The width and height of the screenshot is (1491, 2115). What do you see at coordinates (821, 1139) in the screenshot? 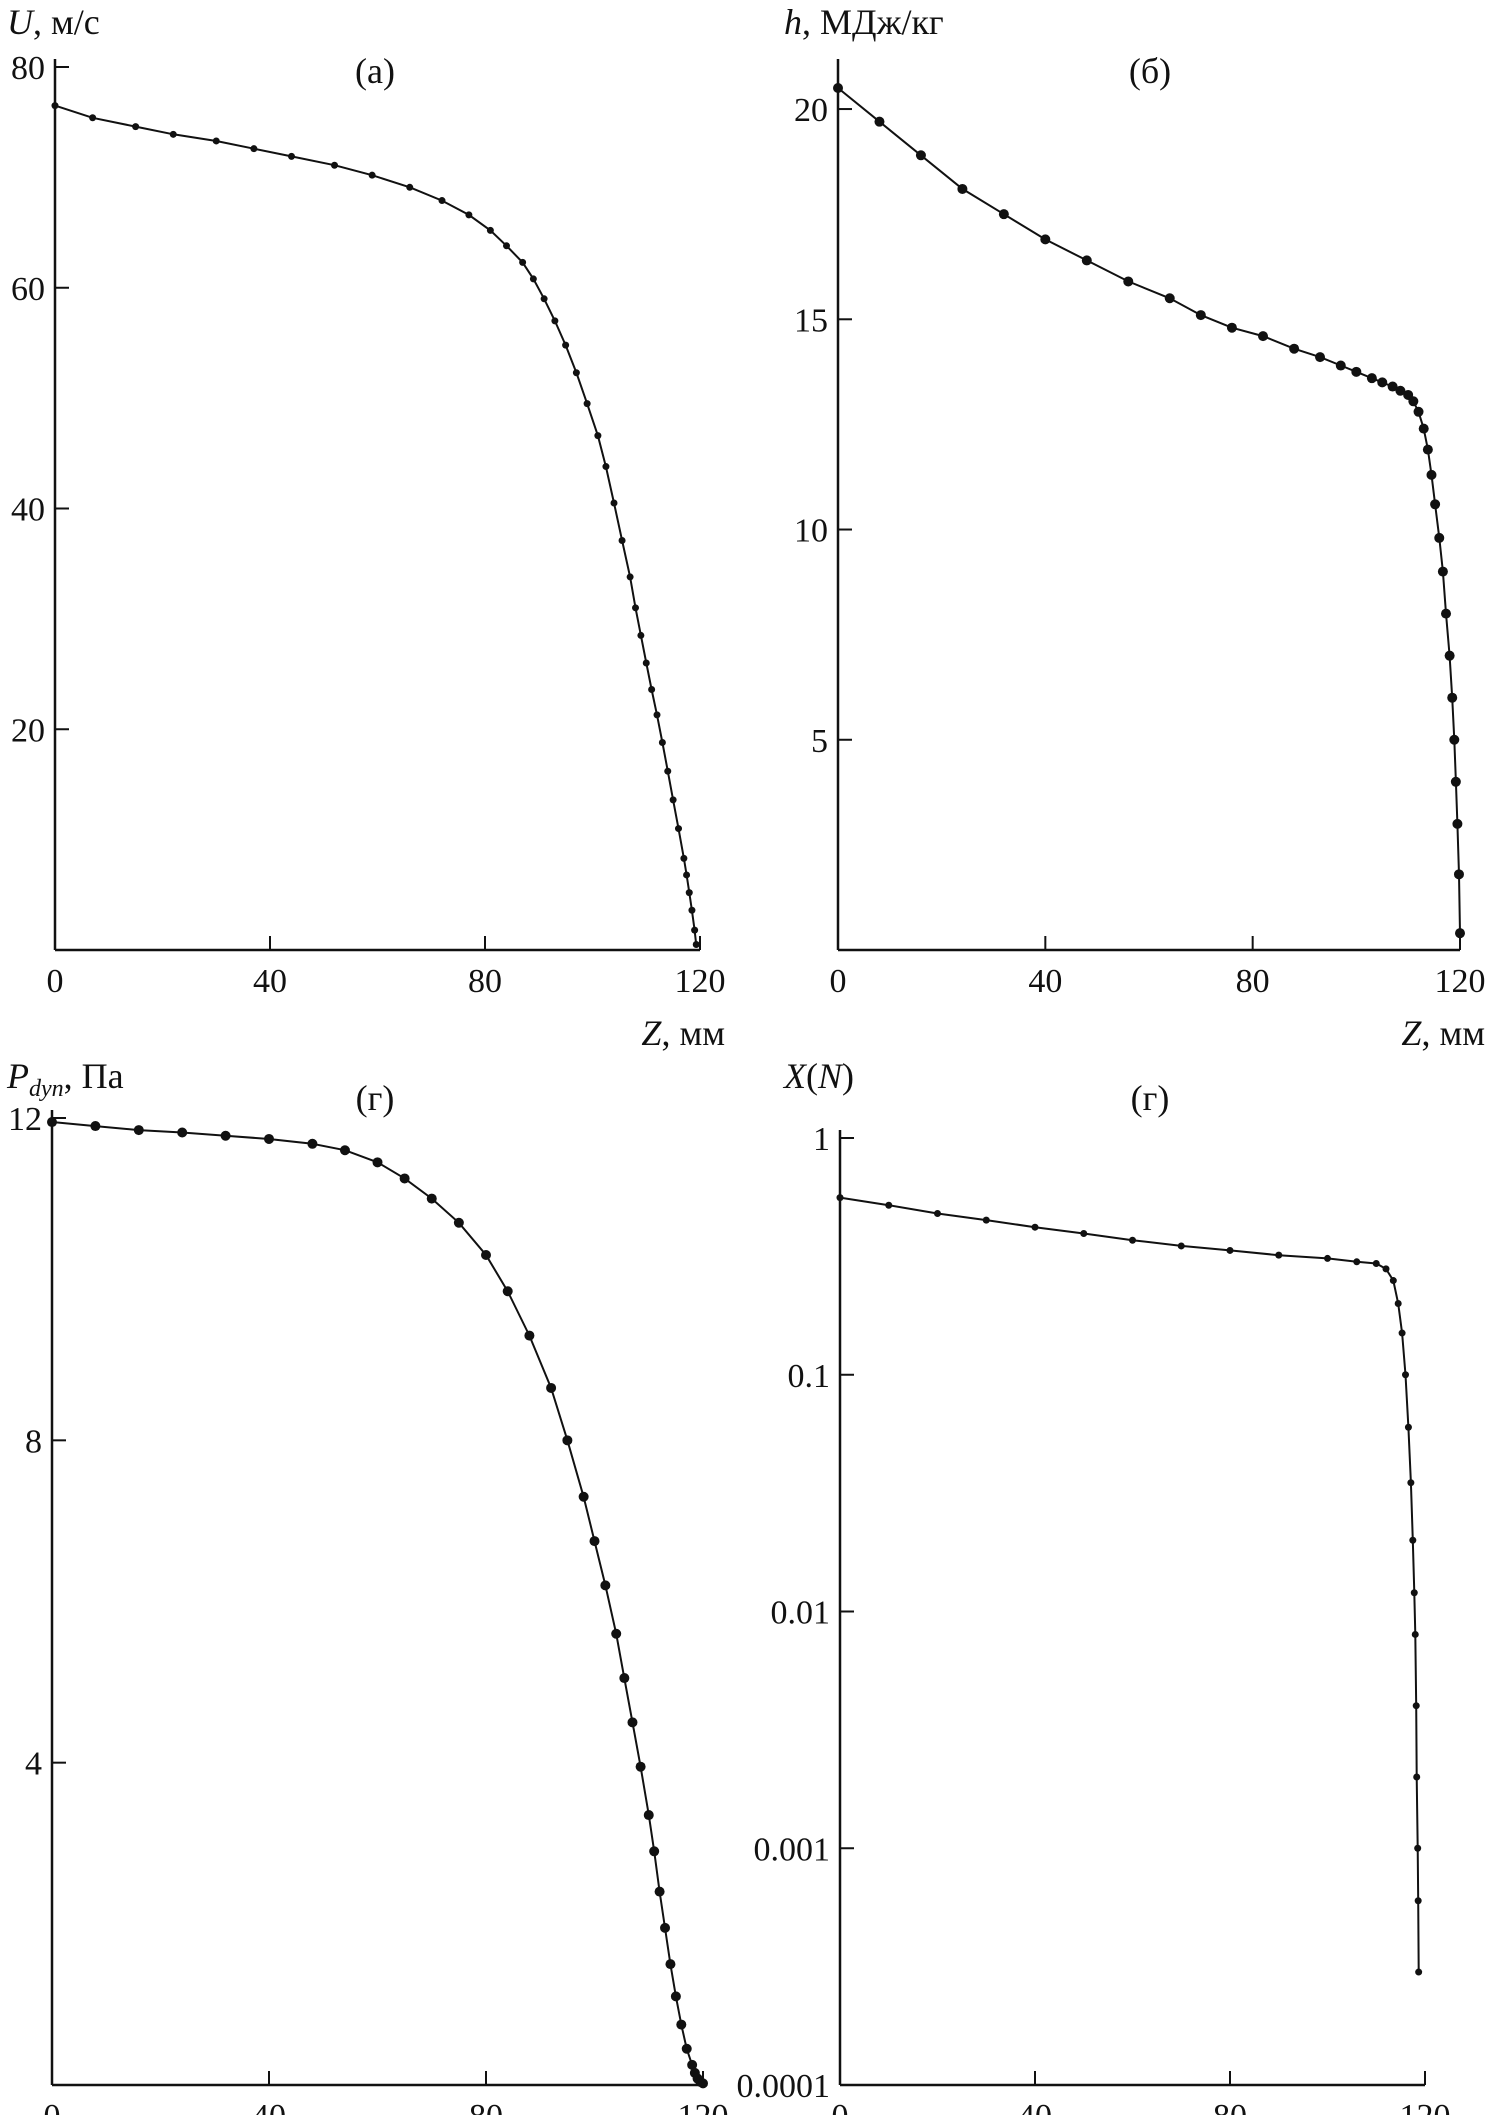
I see `y-tick-label: 1` at bounding box center [821, 1139].